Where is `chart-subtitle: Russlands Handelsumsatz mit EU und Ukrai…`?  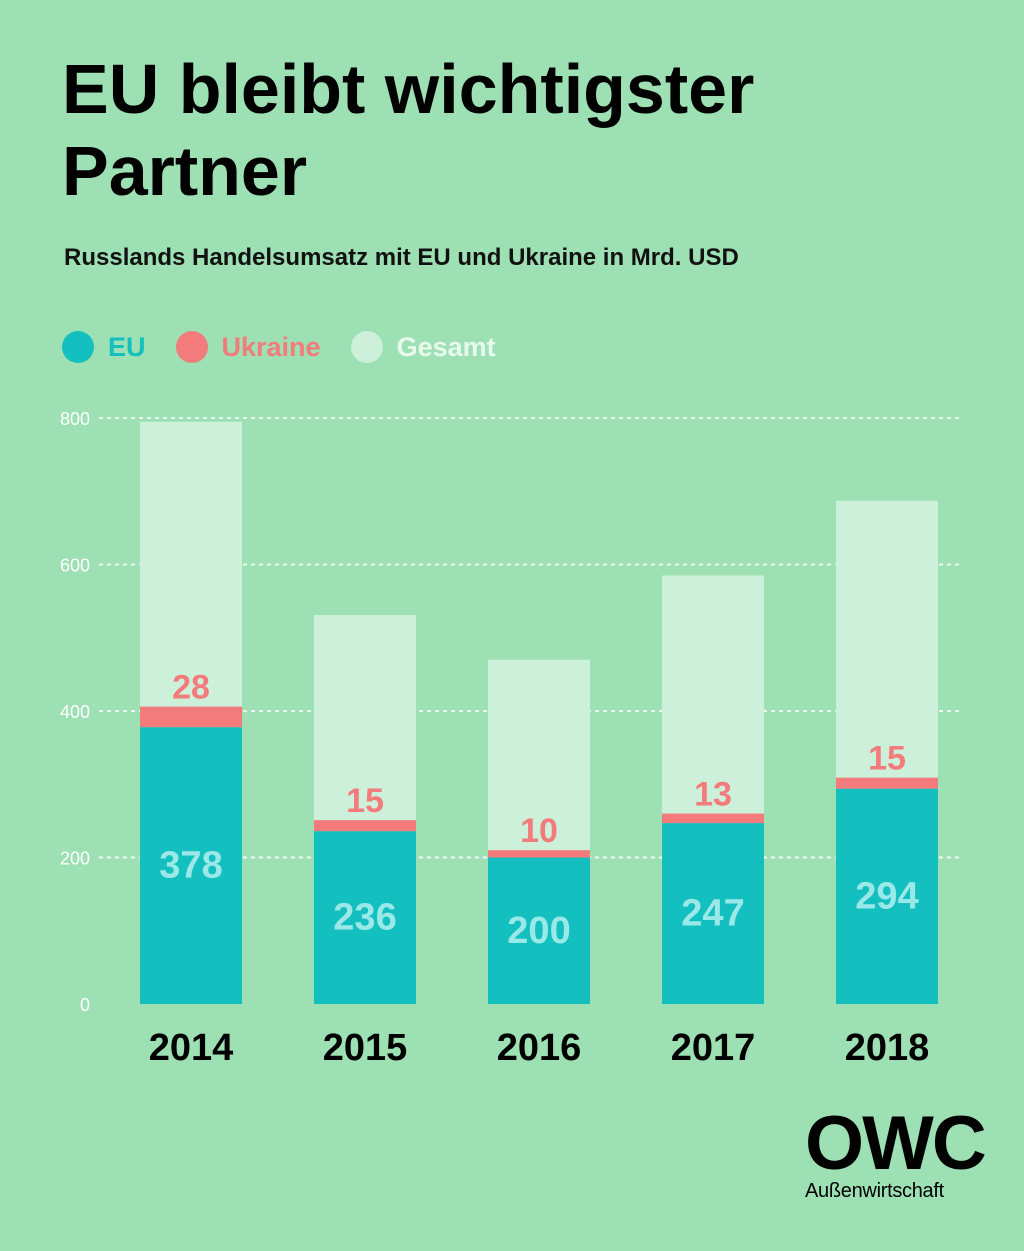
chart-subtitle: Russlands Handelsumsatz mit EU und Ukrai… is located at coordinates (401, 257).